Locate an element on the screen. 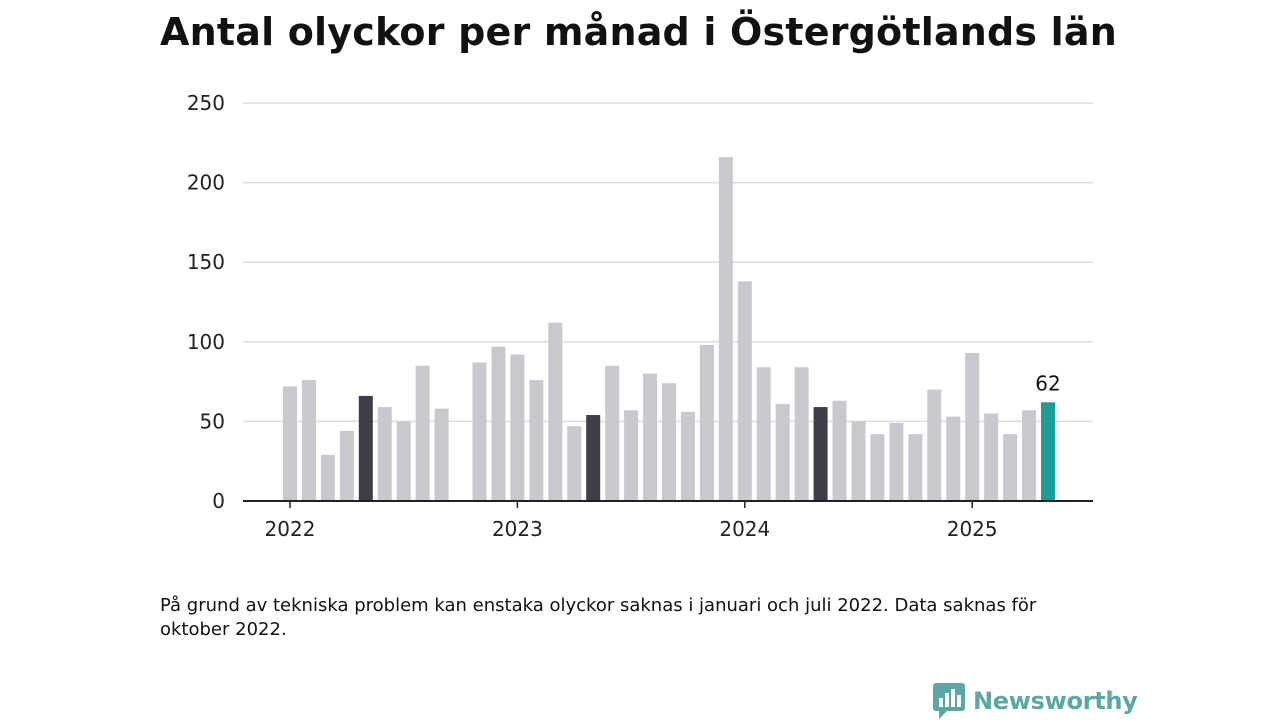  x-tick-label: 2023 is located at coordinates (517, 529).